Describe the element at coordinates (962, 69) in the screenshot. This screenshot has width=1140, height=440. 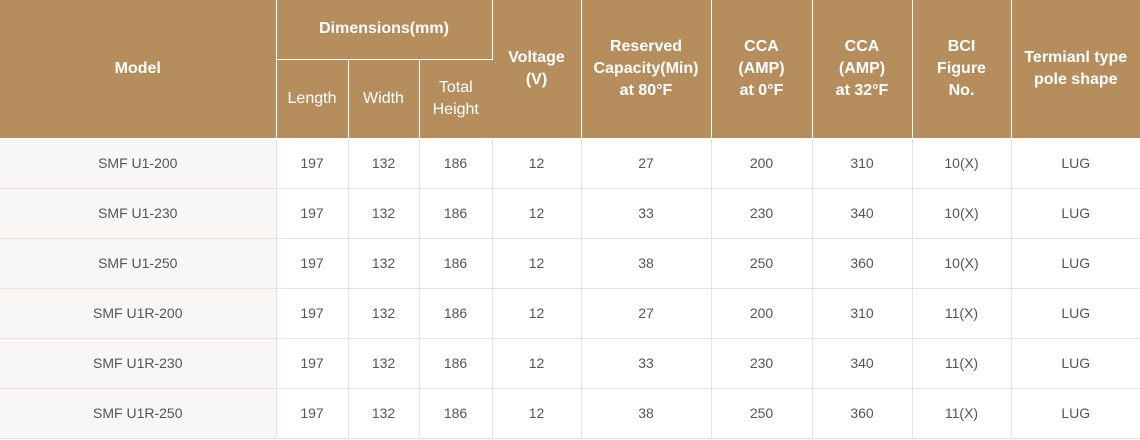
I see `header-bci-figure: BCI Figure No.` at that location.